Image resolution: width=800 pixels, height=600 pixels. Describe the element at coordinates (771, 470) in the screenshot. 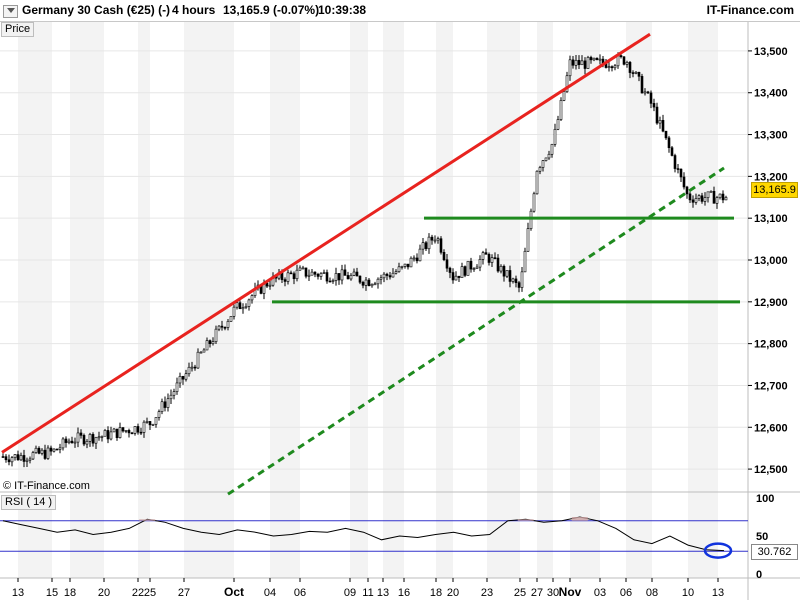

I see `y-tick-label: 12,500` at that location.